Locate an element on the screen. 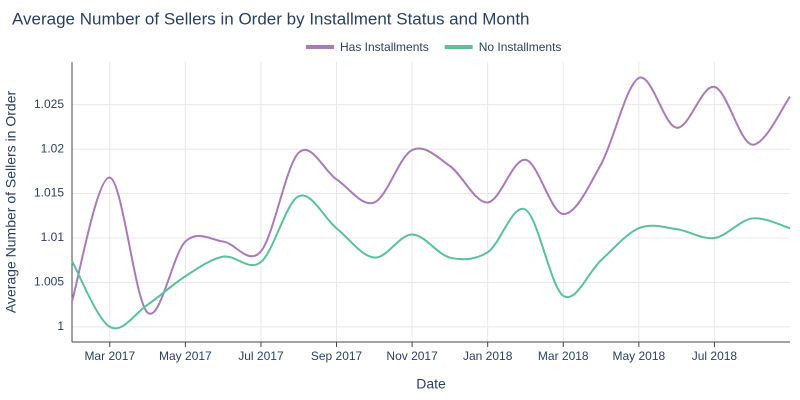  x-tick-label: Jan 2018 is located at coordinates (488, 356).